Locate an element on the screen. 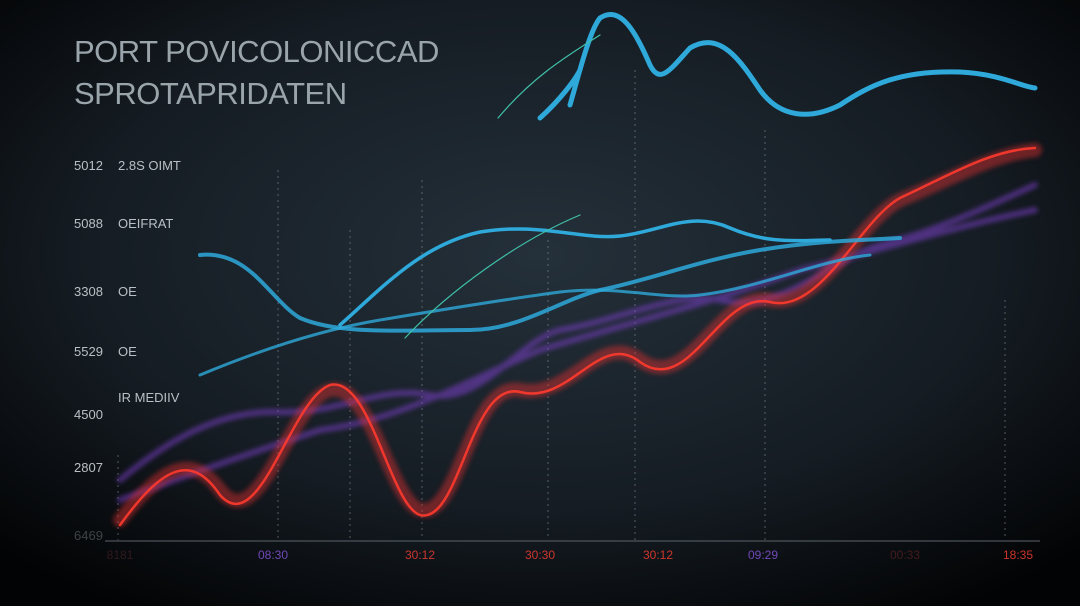 Image resolution: width=1080 pixels, height=606 pixels. side-number: 6469 is located at coordinates (88, 535).